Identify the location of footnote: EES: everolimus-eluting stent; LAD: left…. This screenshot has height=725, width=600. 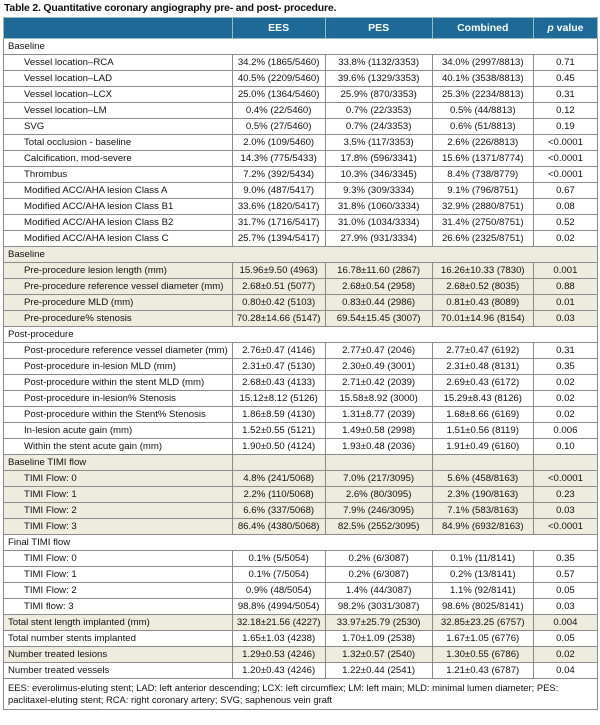
(300, 694).